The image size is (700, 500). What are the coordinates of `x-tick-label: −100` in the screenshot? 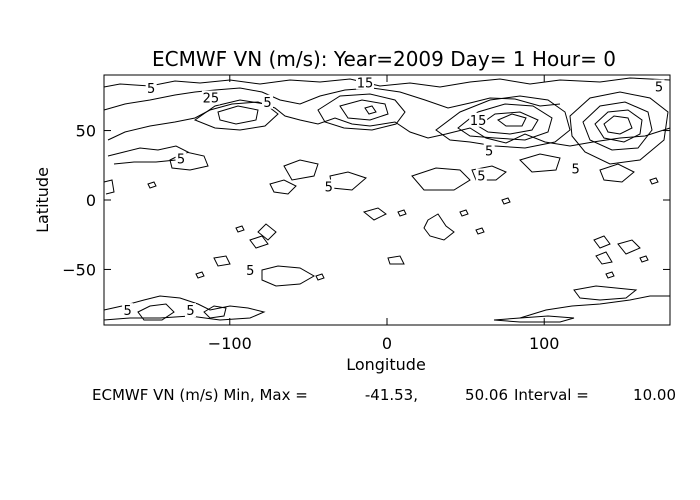 It's located at (230, 343).